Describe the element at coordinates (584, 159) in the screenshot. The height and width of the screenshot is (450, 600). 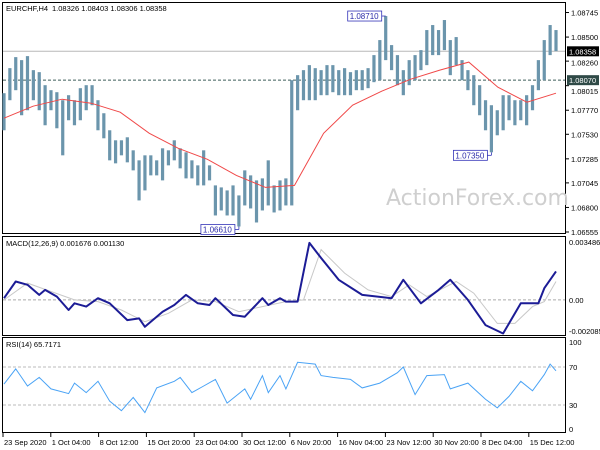
I see `price-axis-label: 1.07285` at that location.